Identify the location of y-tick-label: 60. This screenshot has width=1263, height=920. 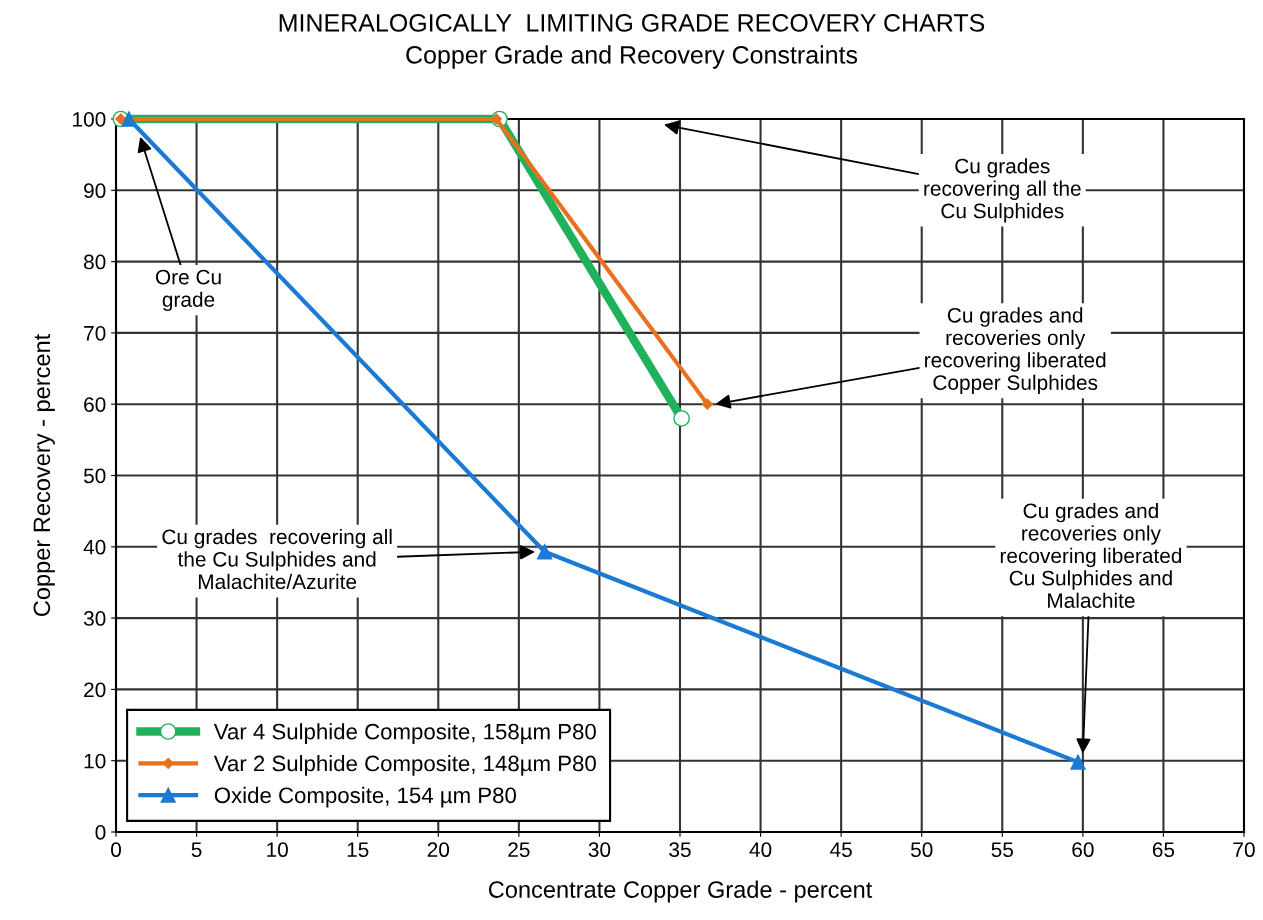
(95, 404).